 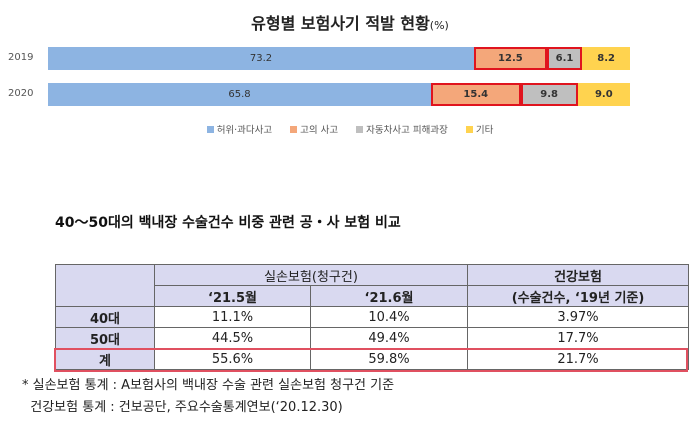 What do you see at coordinates (510, 58) in the screenshot?
I see `bar-segment: 12.5` at bounding box center [510, 58].